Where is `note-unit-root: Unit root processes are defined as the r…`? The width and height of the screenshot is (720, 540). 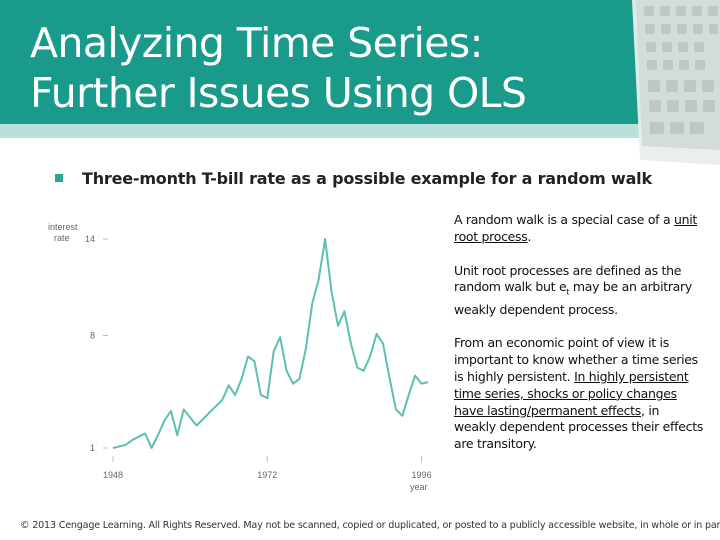
note-unit-root: Unit root processes are defined as the r… is located at coordinates (573, 289).